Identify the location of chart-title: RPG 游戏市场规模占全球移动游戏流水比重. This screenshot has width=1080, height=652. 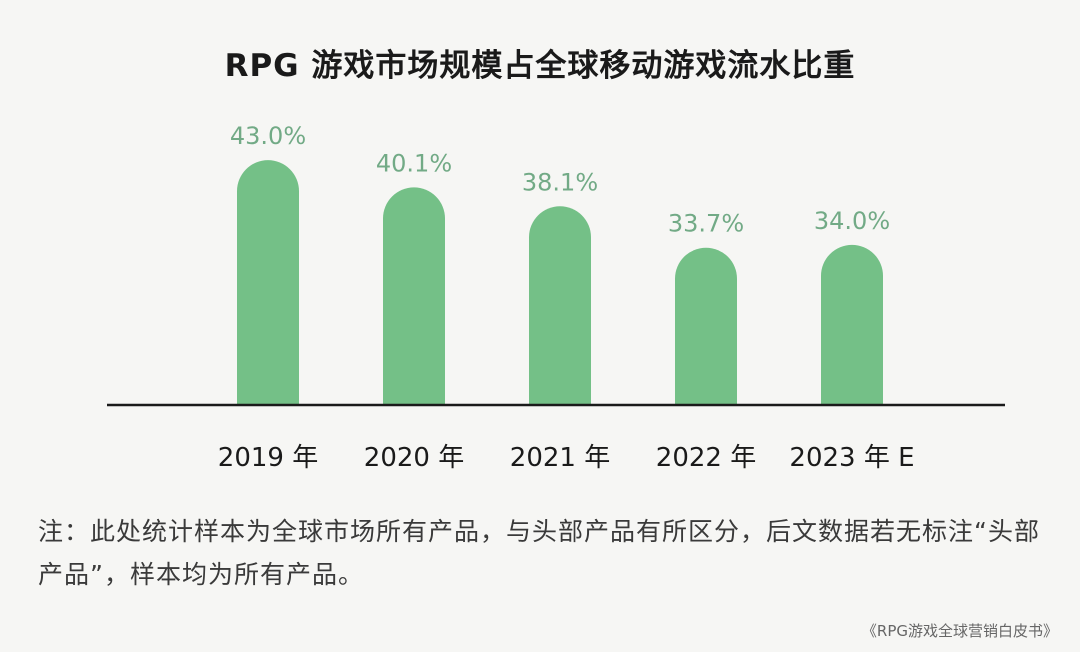
(540, 66).